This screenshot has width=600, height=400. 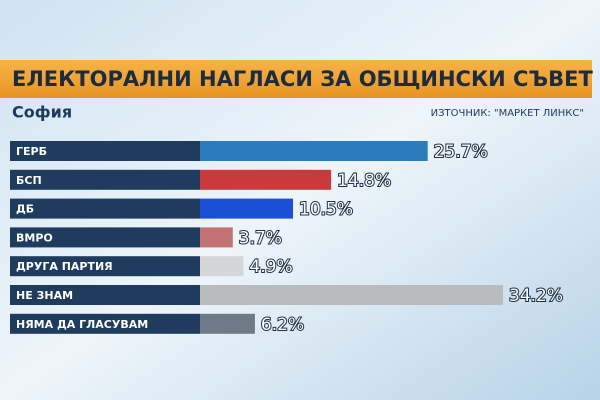 I want to click on chart-title: ЕЛЕКТОРАЛНИ НАГЛАСИ ЗА ОБЩИНСКИ СЪВЕТ, so click(x=303, y=79).